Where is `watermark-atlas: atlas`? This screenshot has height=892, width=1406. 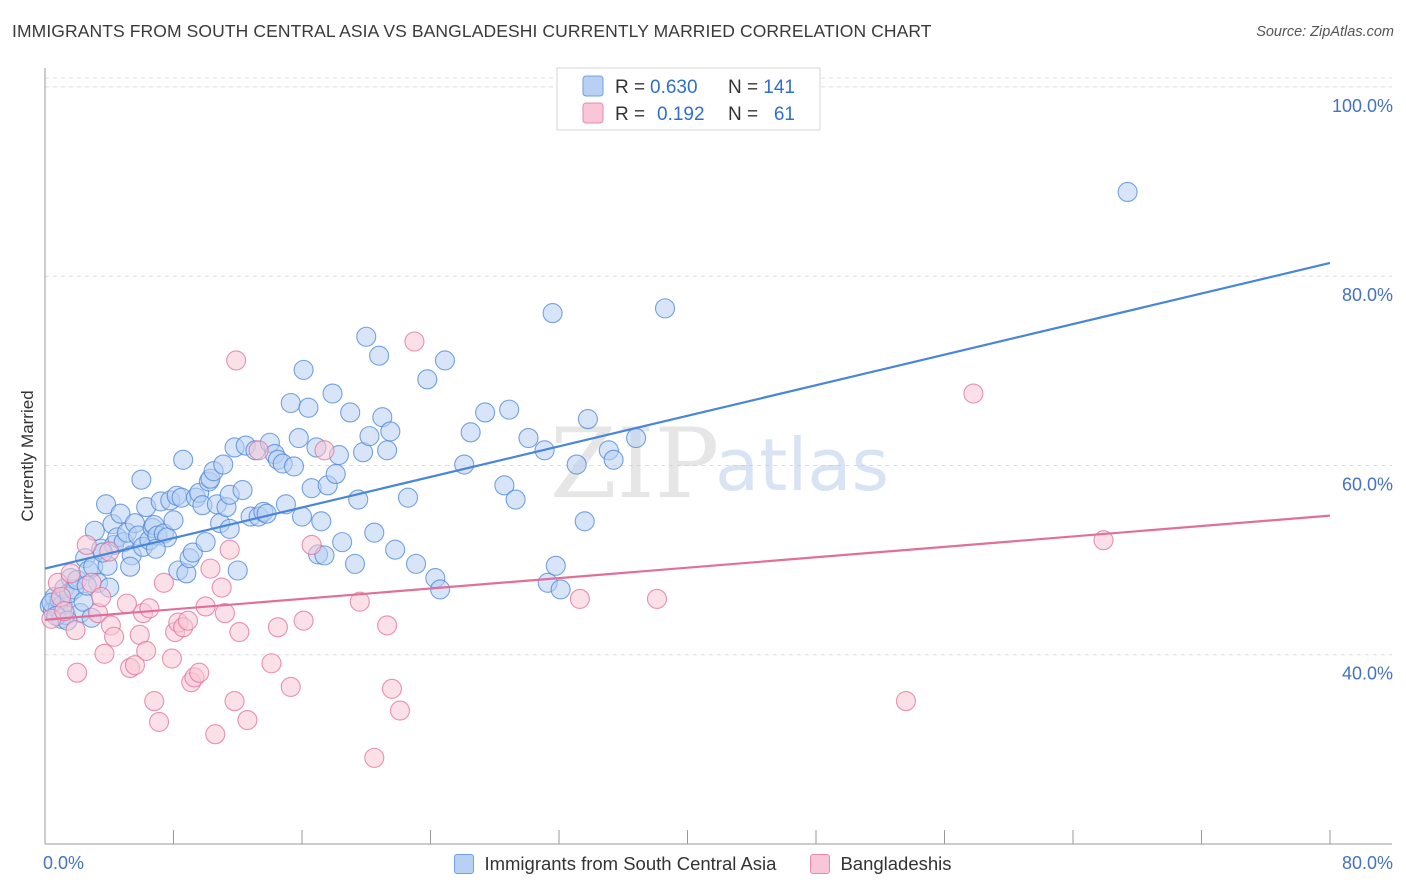 watermark-atlas: atlas is located at coordinates (802, 465).